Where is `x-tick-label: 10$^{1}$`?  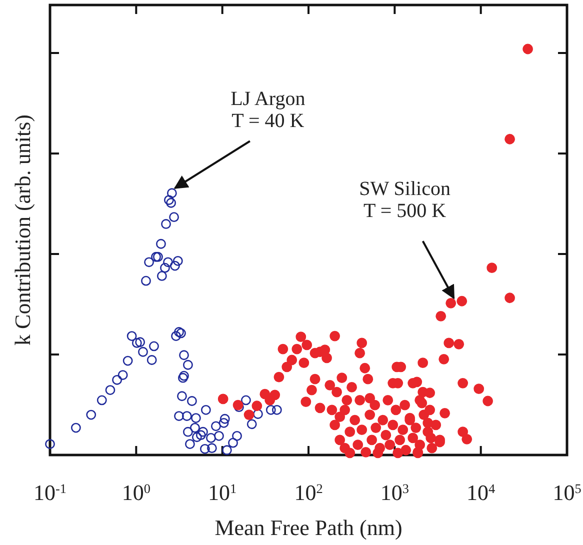
x-tick-label: 10$^{1}$ is located at coordinates (222, 492).